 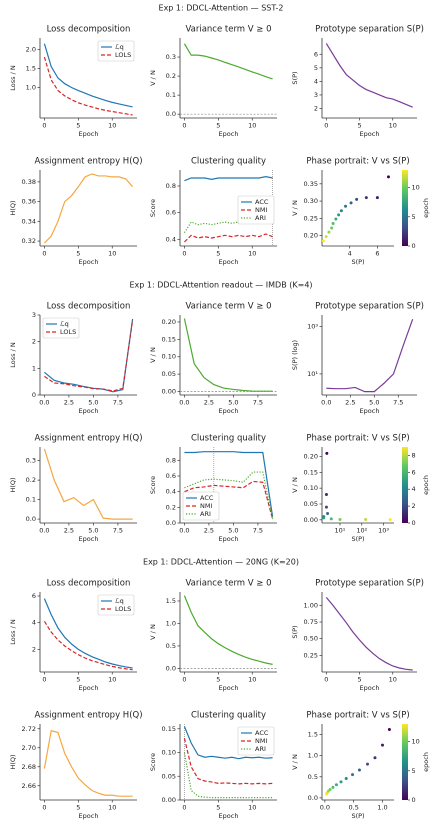 I want to click on chart-title: Phase portrait: V vs S(P), so click(x=357, y=716).